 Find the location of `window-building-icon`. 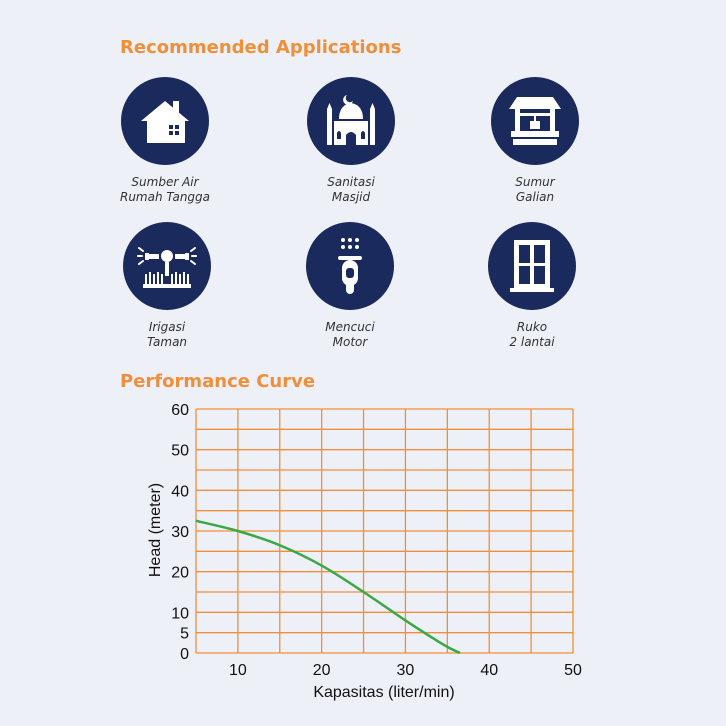

window-building-icon is located at coordinates (532, 266).